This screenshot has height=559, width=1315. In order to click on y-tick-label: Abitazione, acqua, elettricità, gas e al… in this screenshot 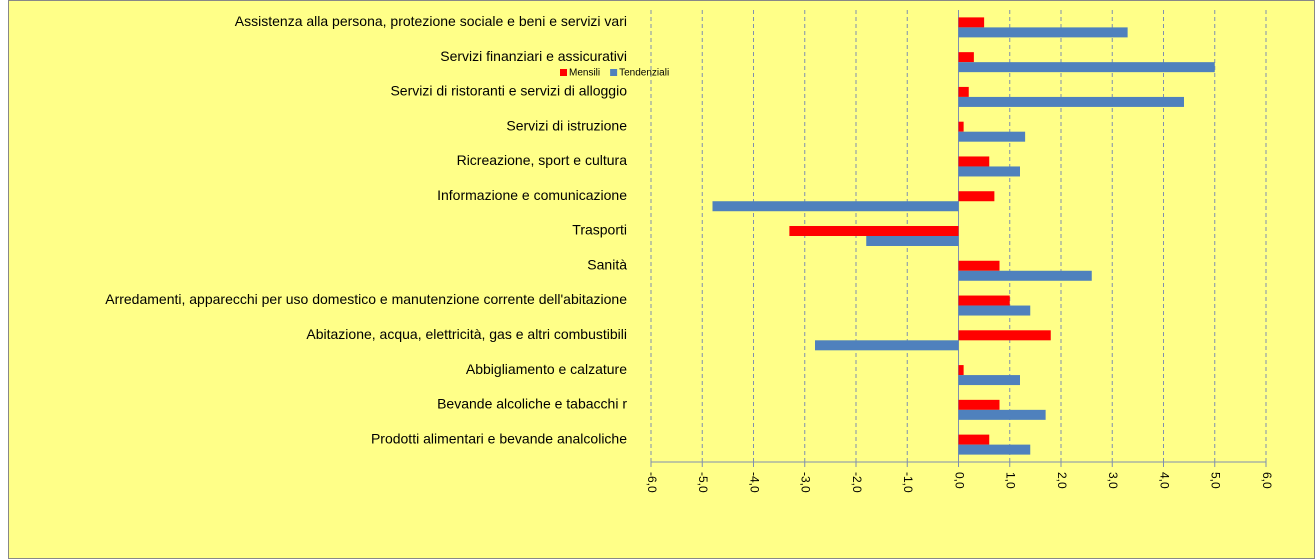, I will do `click(466, 334)`.